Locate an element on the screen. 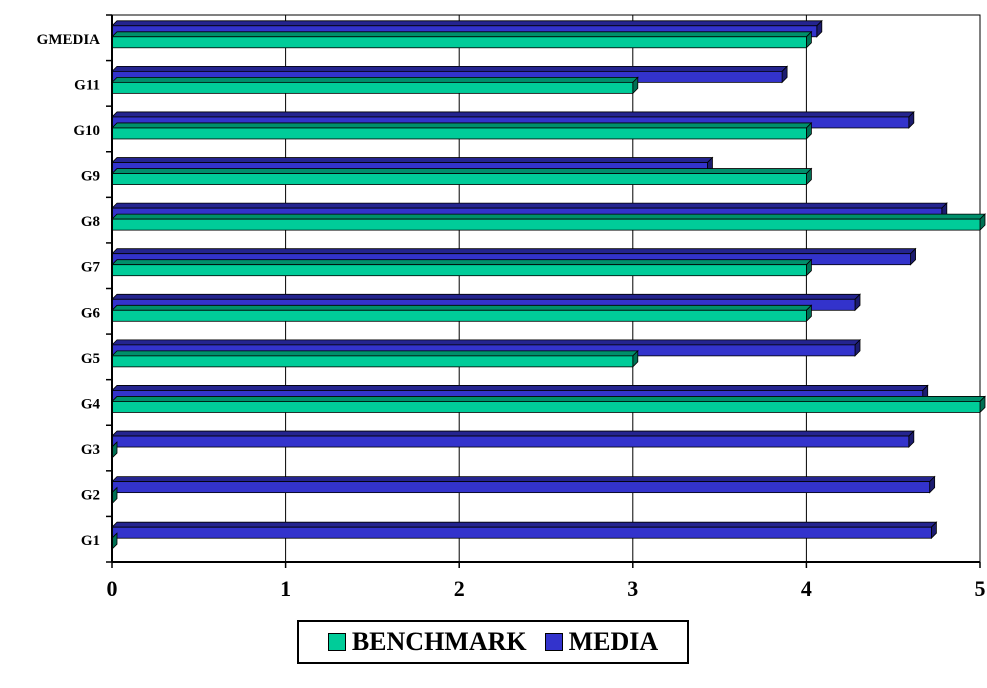  legend-label-media: MEDIA is located at coordinates (613, 641).